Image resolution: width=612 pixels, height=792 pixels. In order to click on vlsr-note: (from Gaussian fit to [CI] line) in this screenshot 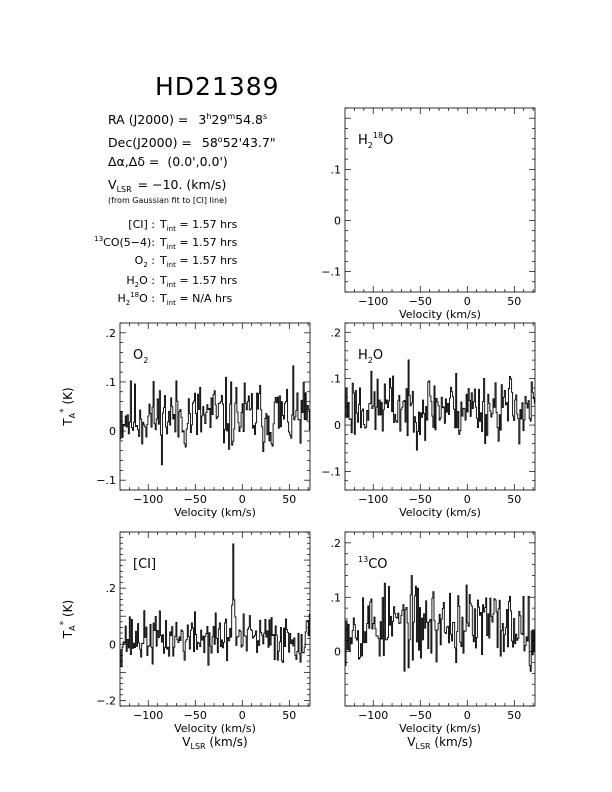, I will do `click(167, 200)`.